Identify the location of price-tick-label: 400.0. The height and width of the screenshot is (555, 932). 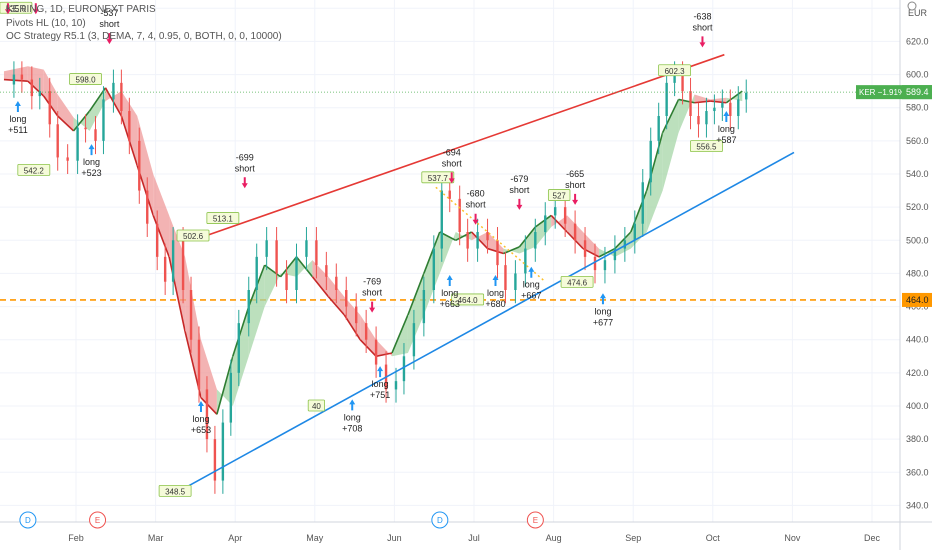
(917, 406).